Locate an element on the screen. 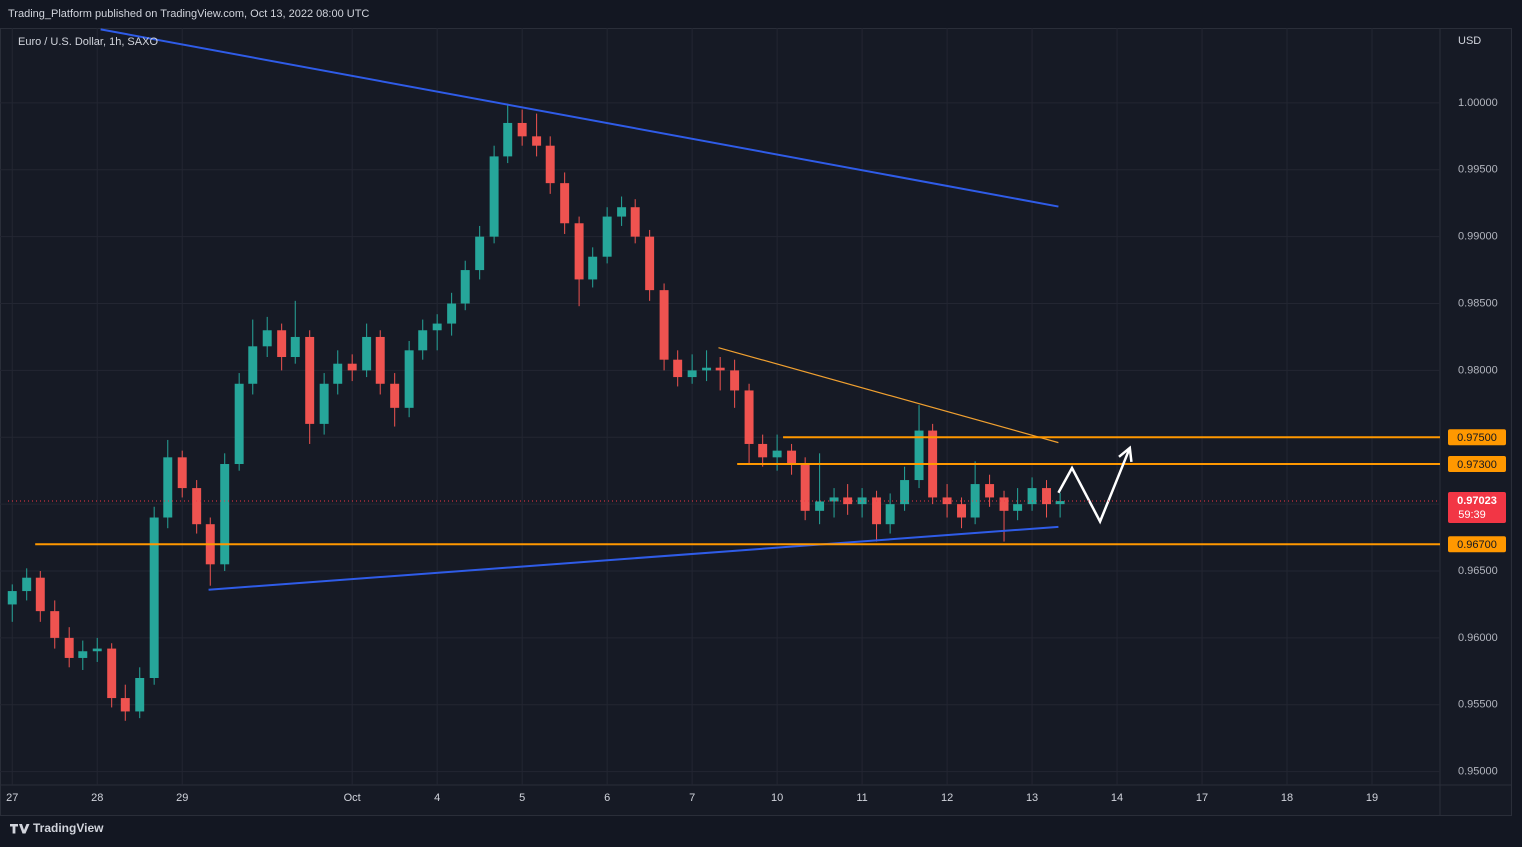 This screenshot has width=1522, height=847. bar-countdown: 59:39 is located at coordinates (1472, 515).